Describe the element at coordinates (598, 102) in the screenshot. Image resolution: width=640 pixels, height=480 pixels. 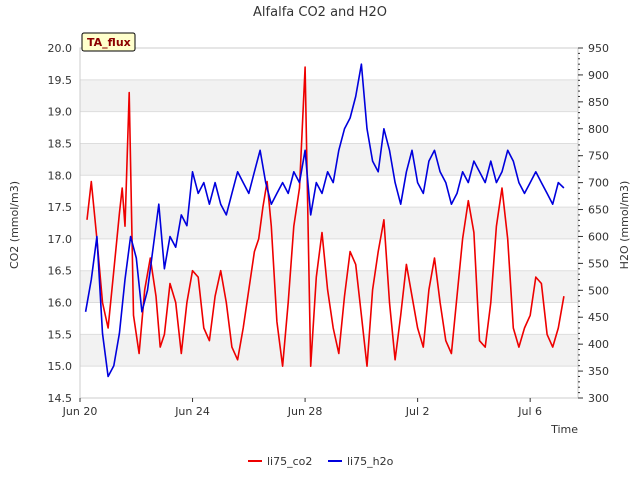
I see `y-right-tick-label: 850` at that location.